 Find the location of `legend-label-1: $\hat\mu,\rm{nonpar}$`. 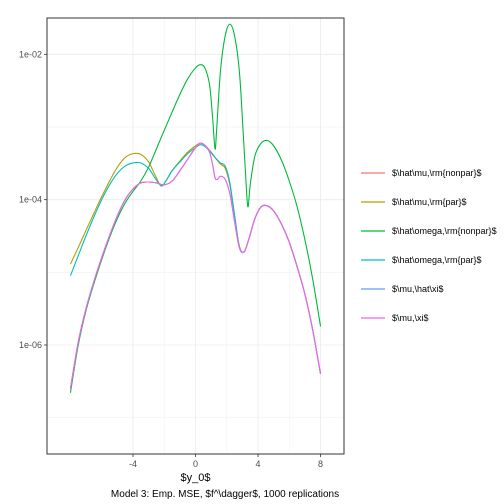

legend-label-1: $\hat\mu,\rm{nonpar}$ is located at coordinates (437, 173).